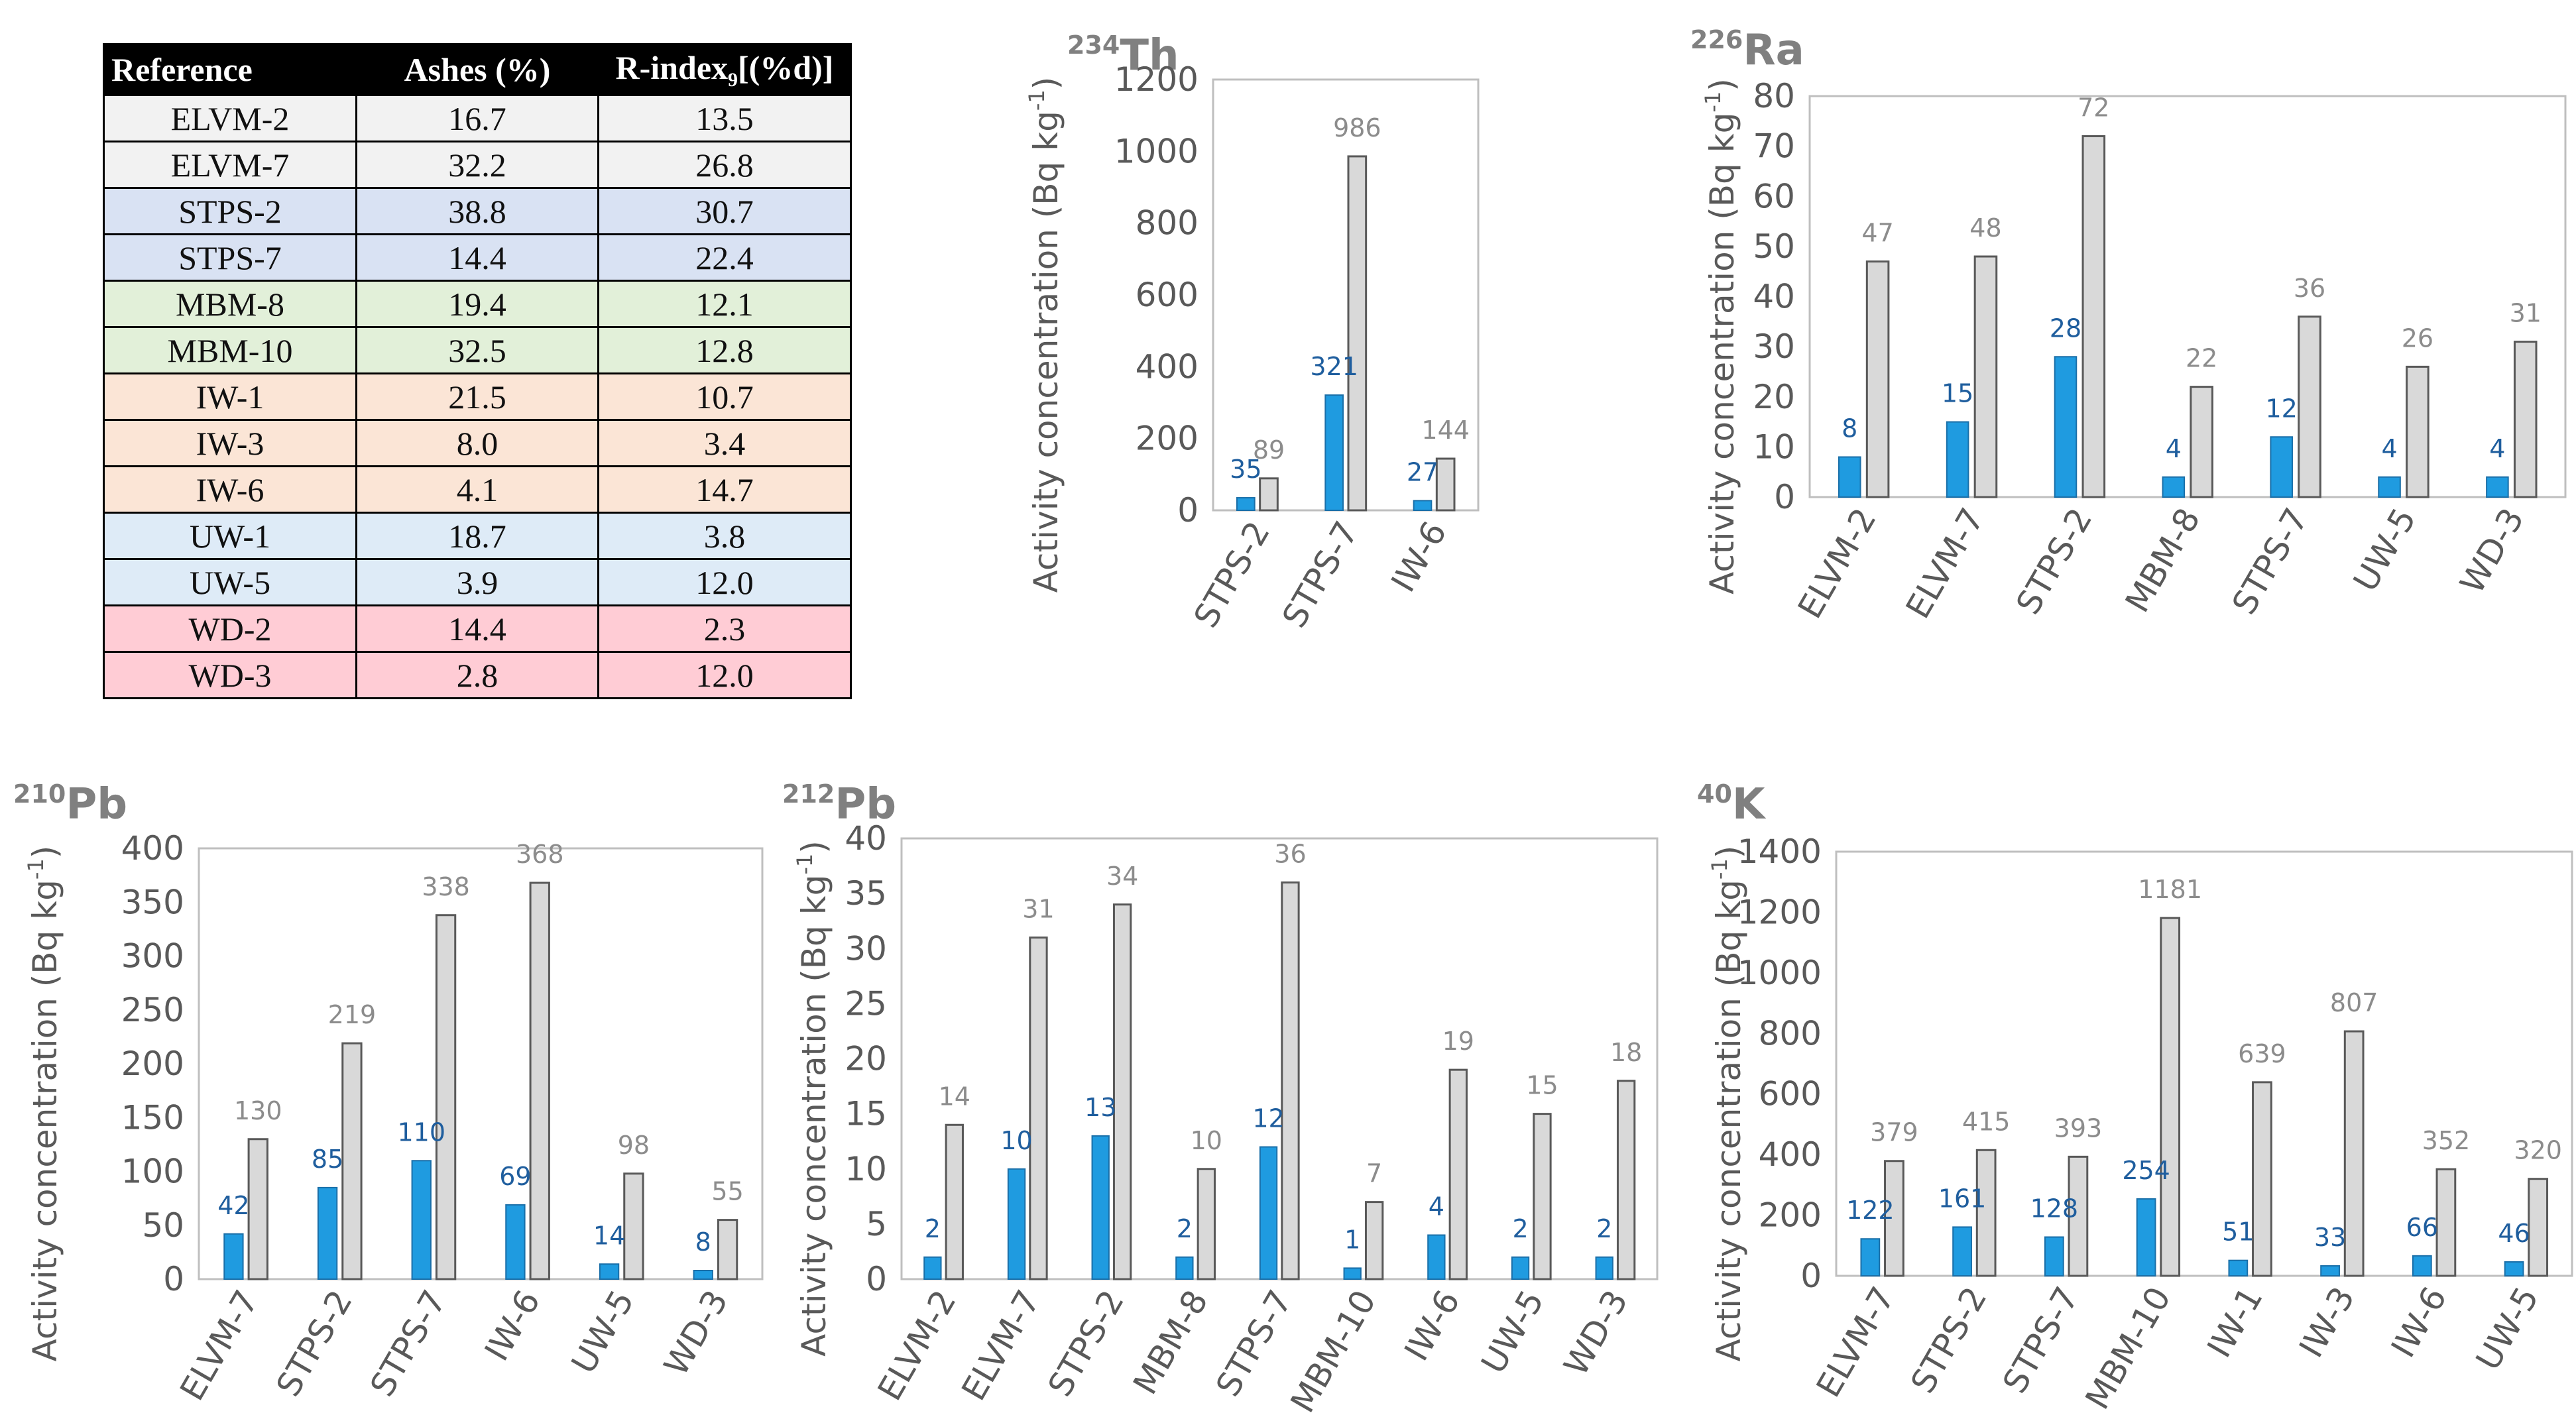 Image resolution: width=2576 pixels, height=1417 pixels. Describe the element at coordinates (477, 582) in the screenshot. I see `table-row: UW-5 3.9 12.0` at that location.